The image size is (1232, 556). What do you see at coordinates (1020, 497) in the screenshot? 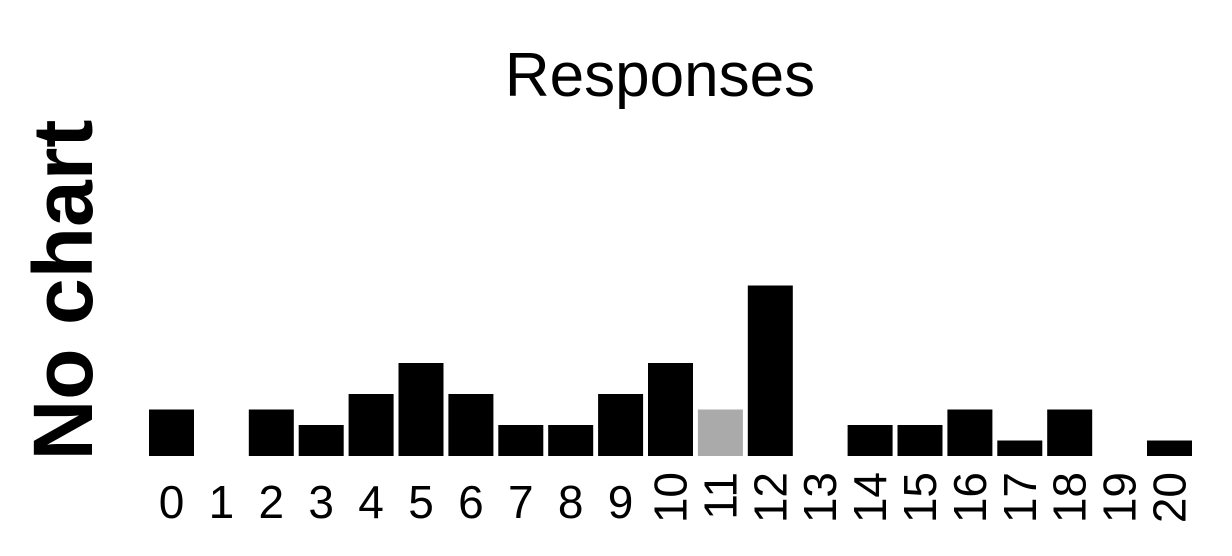
I see `x-tick-label-17: 17` at bounding box center [1020, 497].